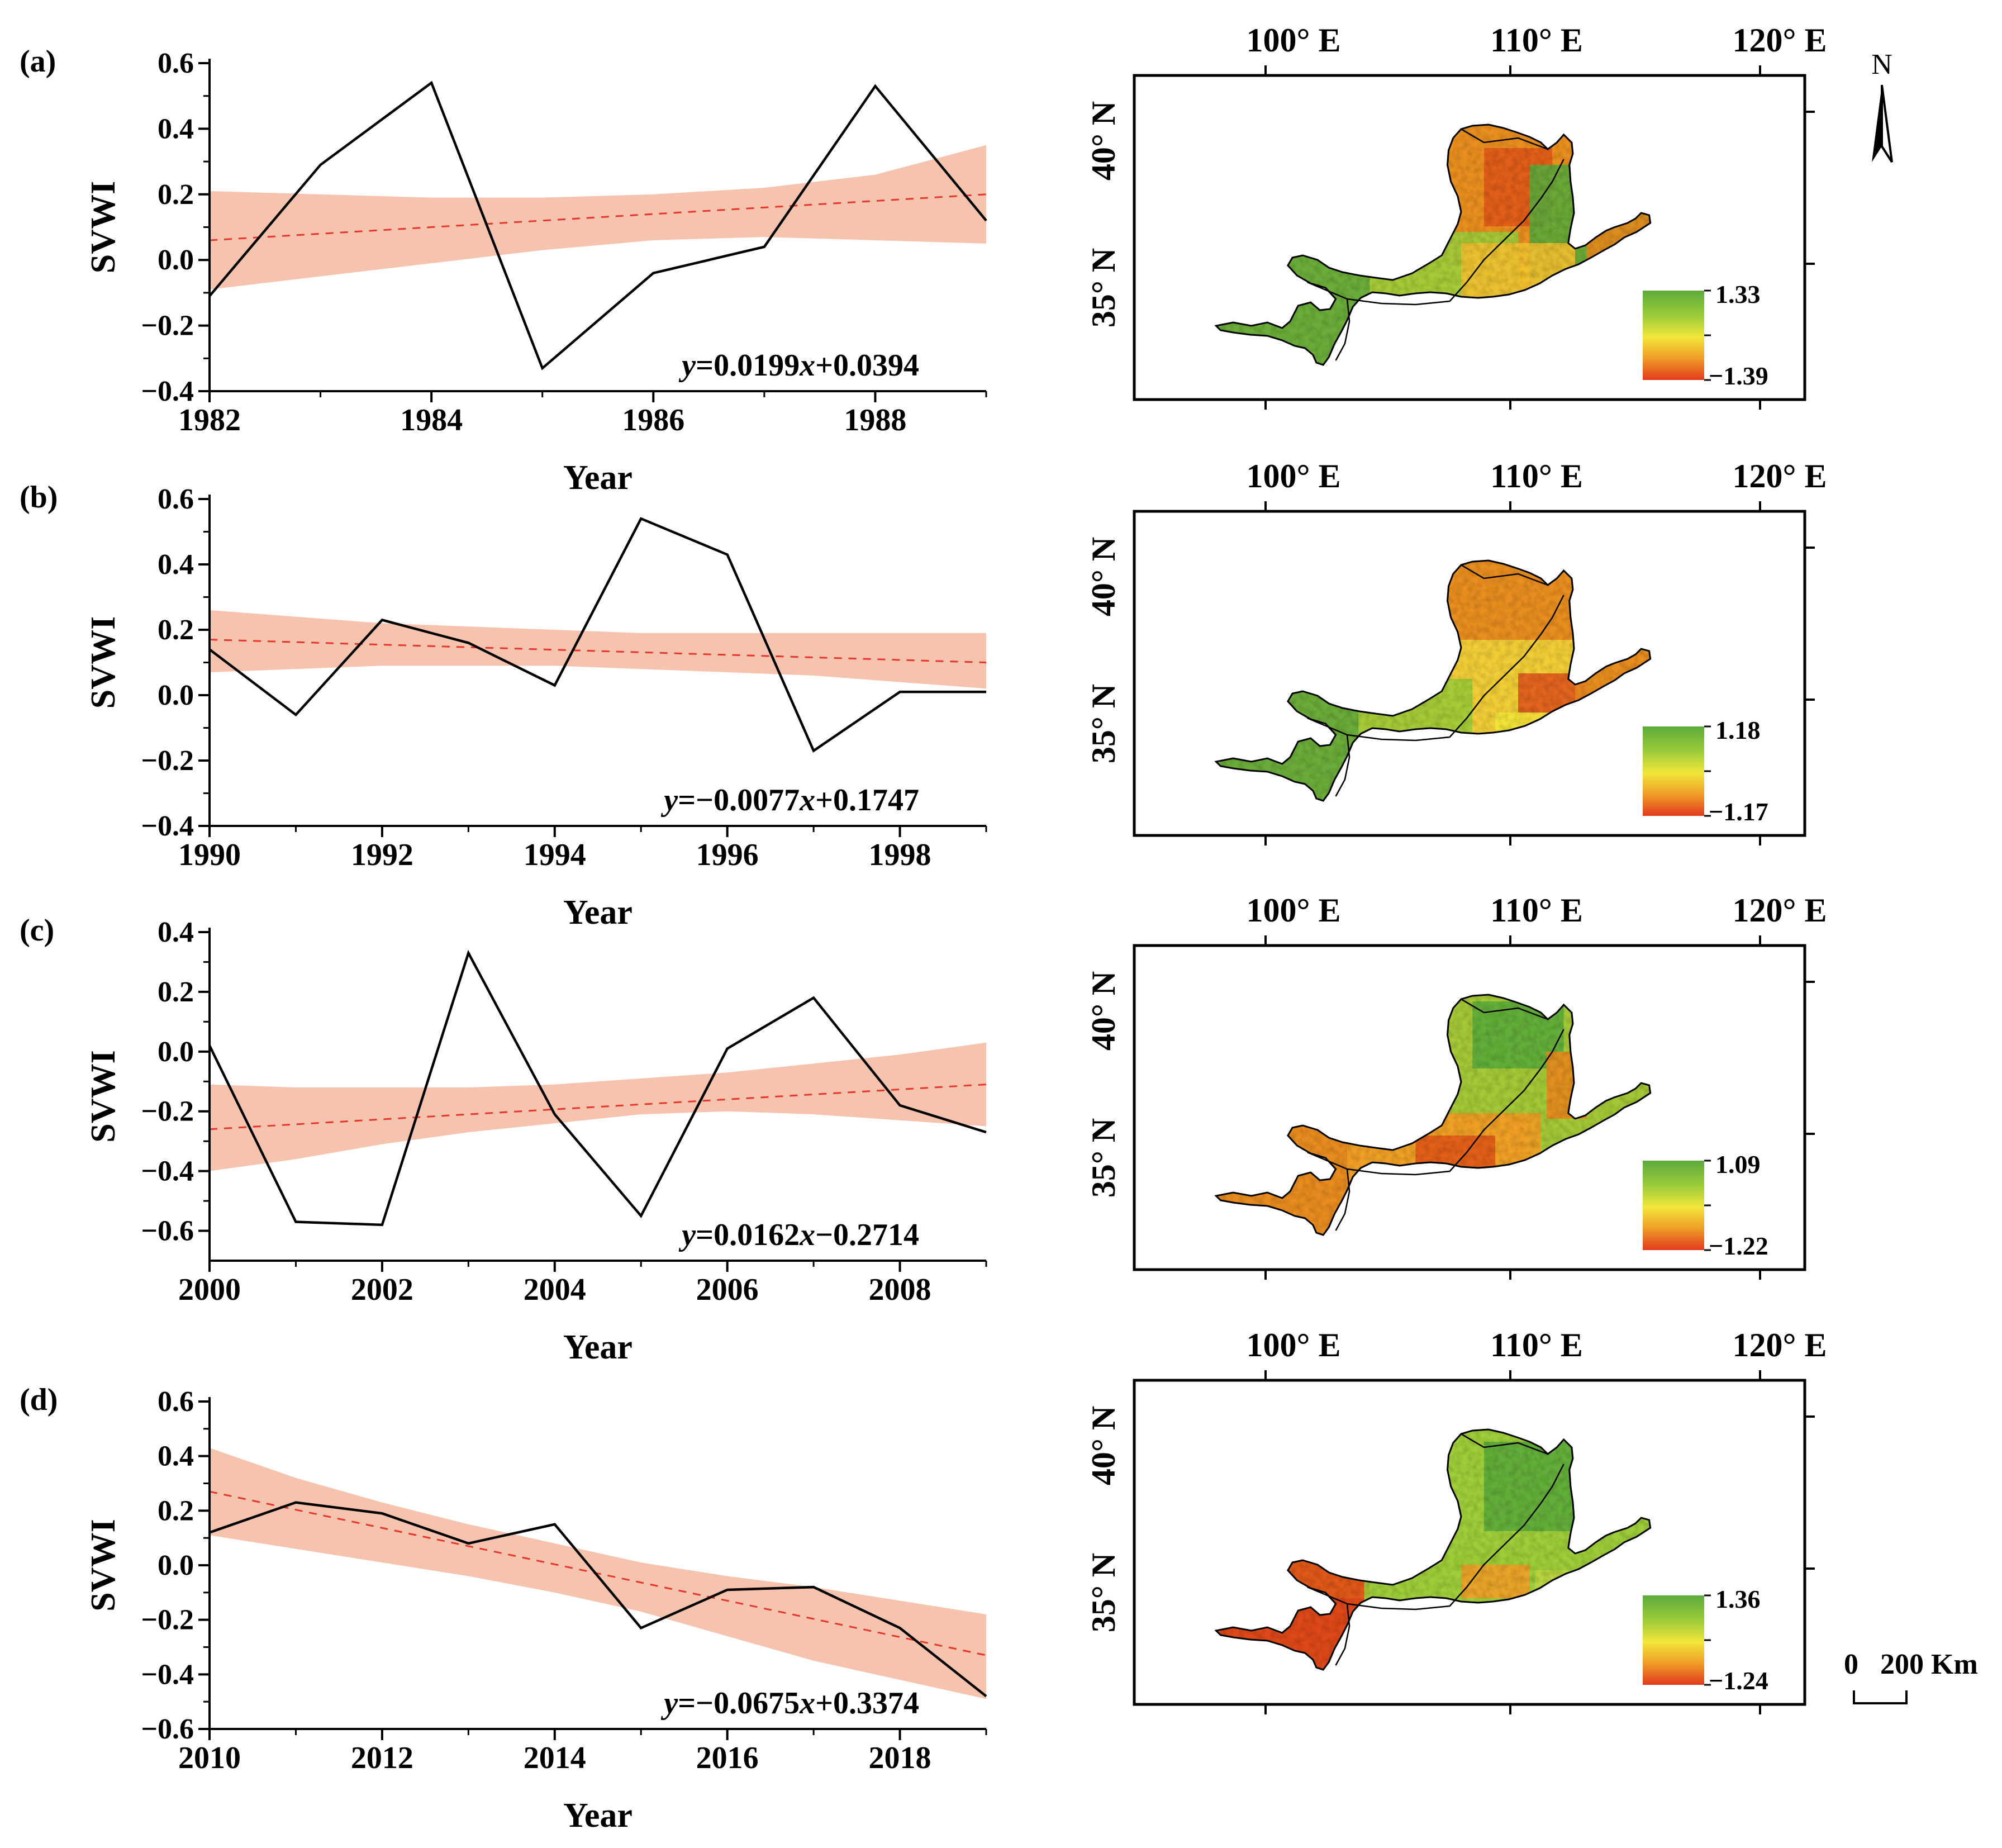 The width and height of the screenshot is (2002, 1848). Describe the element at coordinates (1911, 876) in the screenshot. I see `map-extras: N 0 200 Km` at that location.